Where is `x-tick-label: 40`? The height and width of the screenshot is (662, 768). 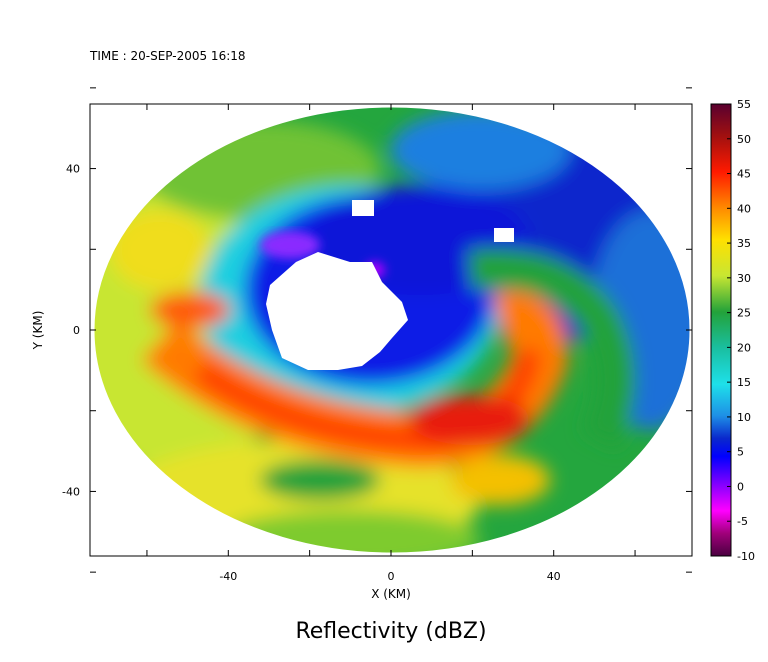
x-tick-label: 40 is located at coordinates (554, 576).